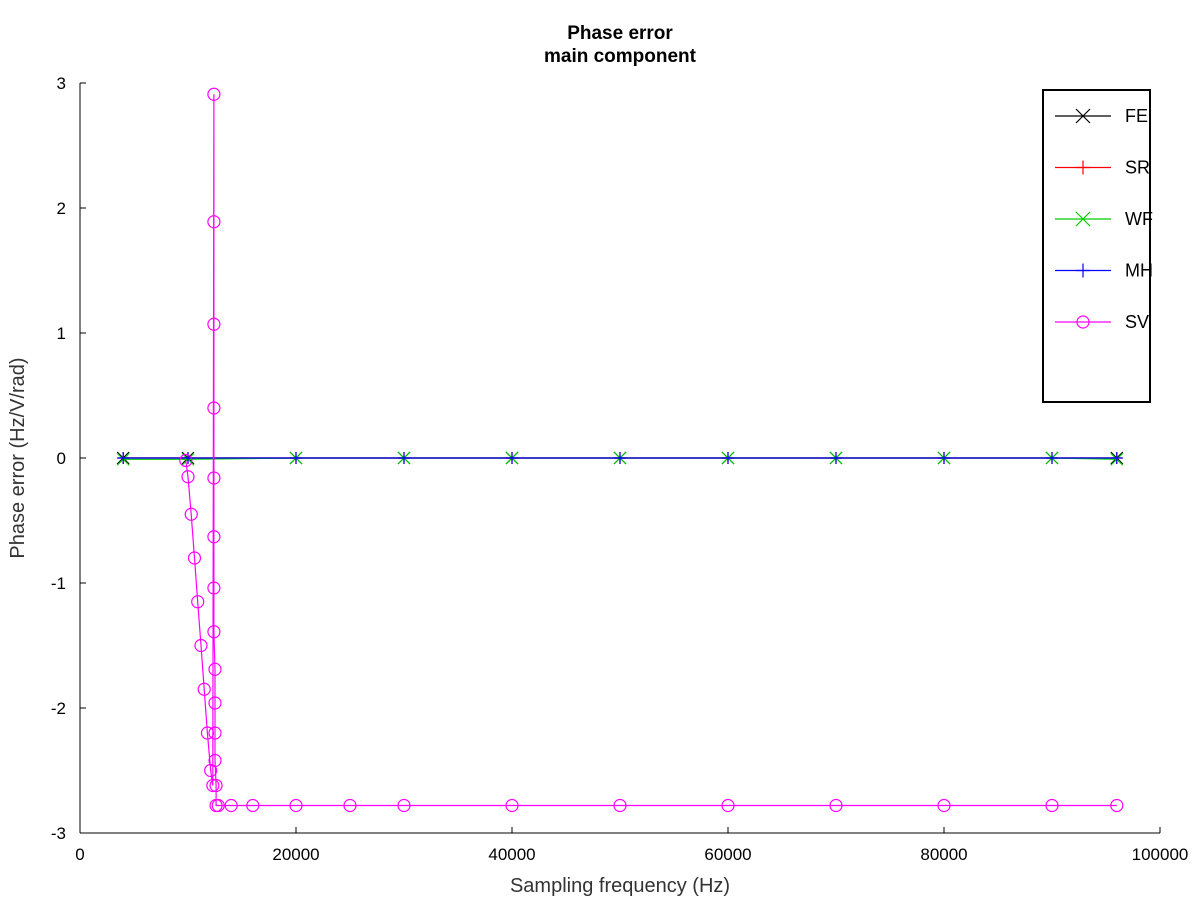 The height and width of the screenshot is (905, 1200). I want to click on legend-label-sv: SV, so click(1137, 322).